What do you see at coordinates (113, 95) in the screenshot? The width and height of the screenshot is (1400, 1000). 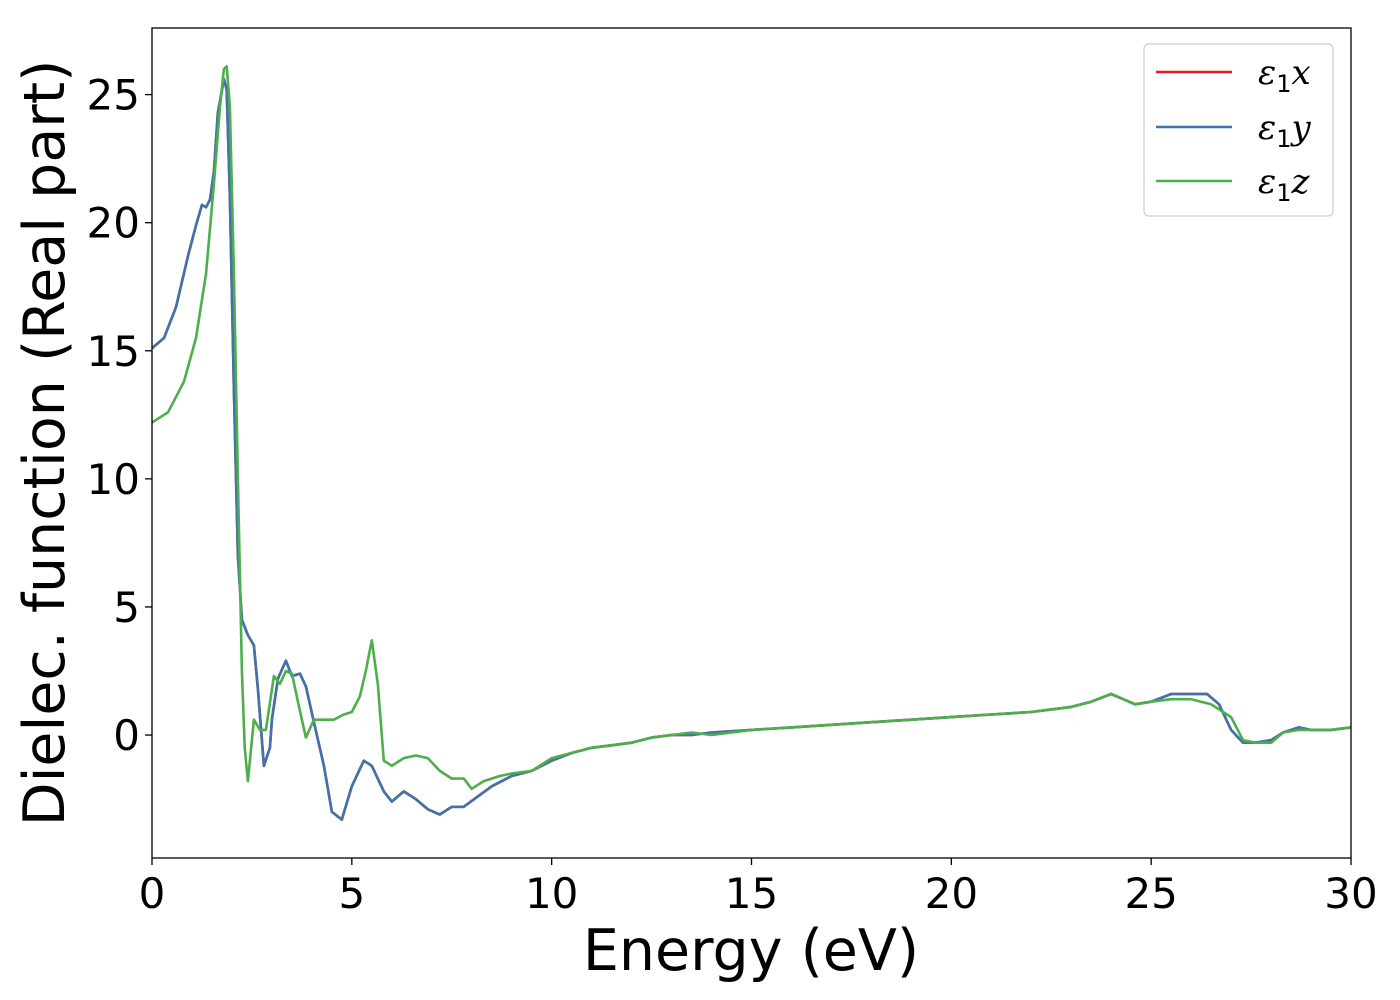 I see `y-tick-label: 25` at bounding box center [113, 95].